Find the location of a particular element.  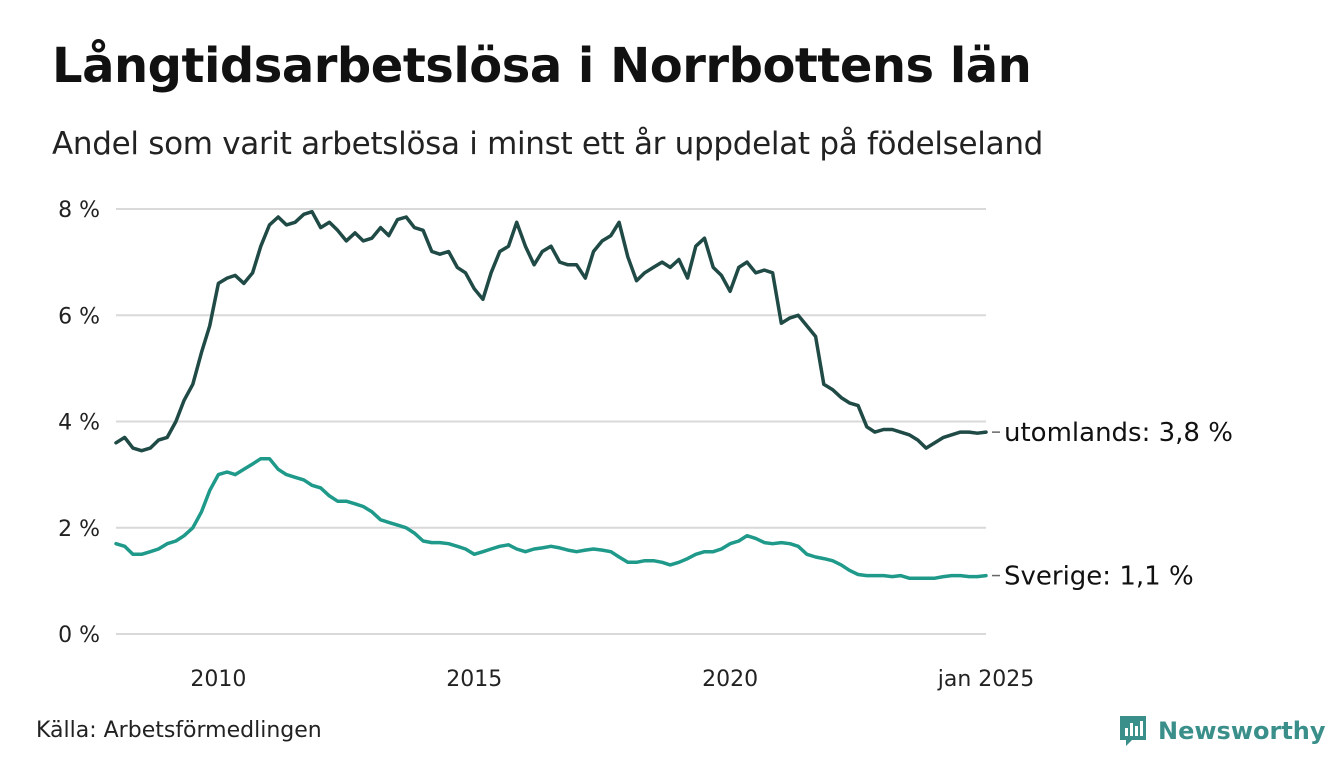

y-tick-label: 6 % is located at coordinates (79, 316).